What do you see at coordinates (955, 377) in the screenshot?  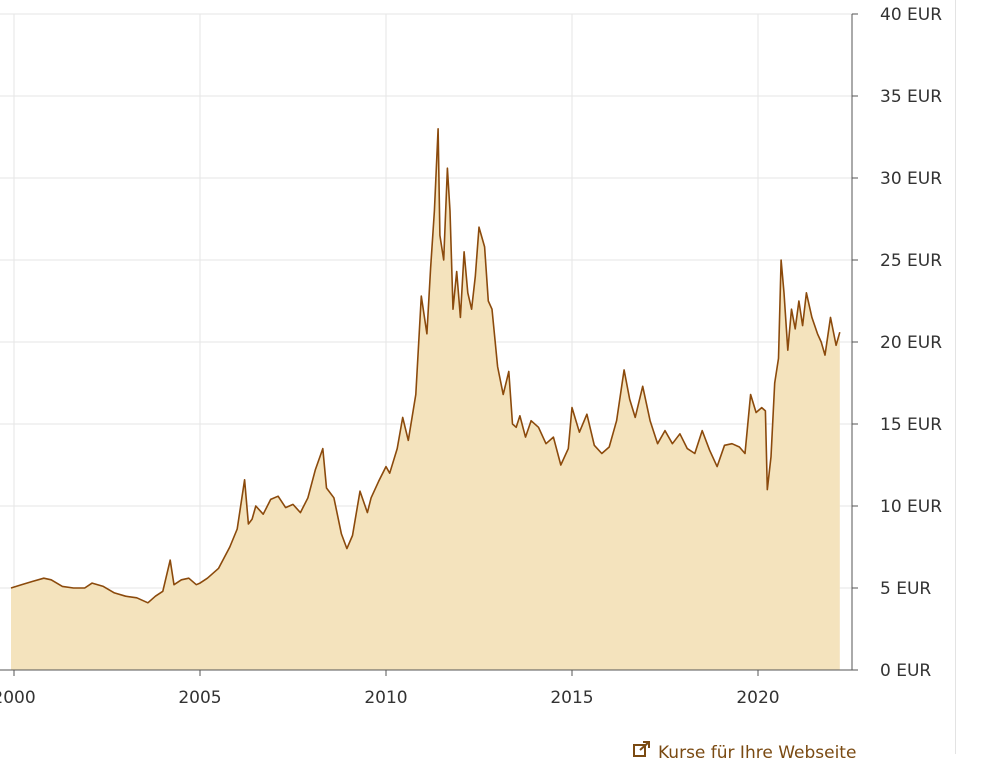 I see `panel-divider` at bounding box center [955, 377].